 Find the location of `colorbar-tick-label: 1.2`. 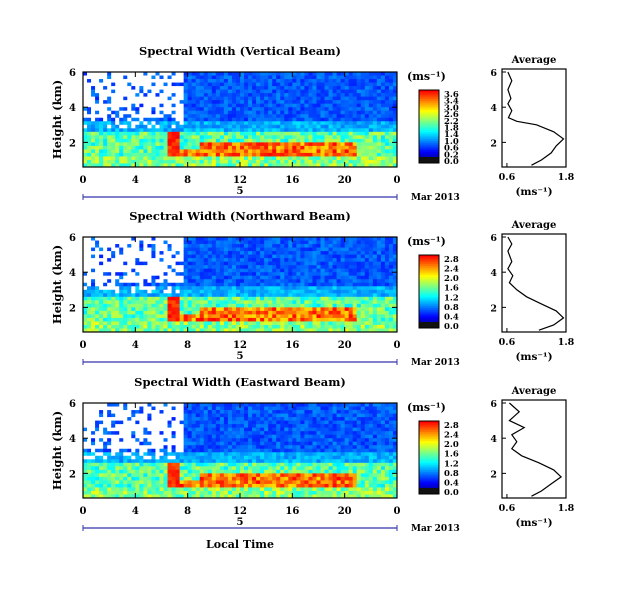

colorbar-tick-label: 1.2 is located at coordinates (451, 298).